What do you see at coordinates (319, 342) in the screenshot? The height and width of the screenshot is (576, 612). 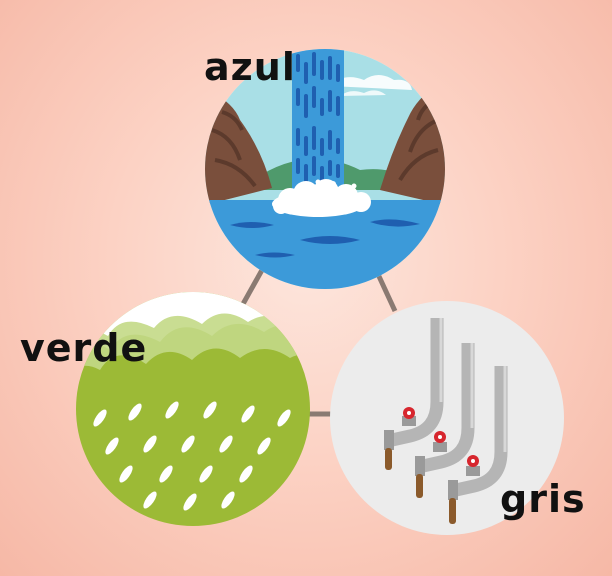 I see `connector-lines` at bounding box center [319, 342].